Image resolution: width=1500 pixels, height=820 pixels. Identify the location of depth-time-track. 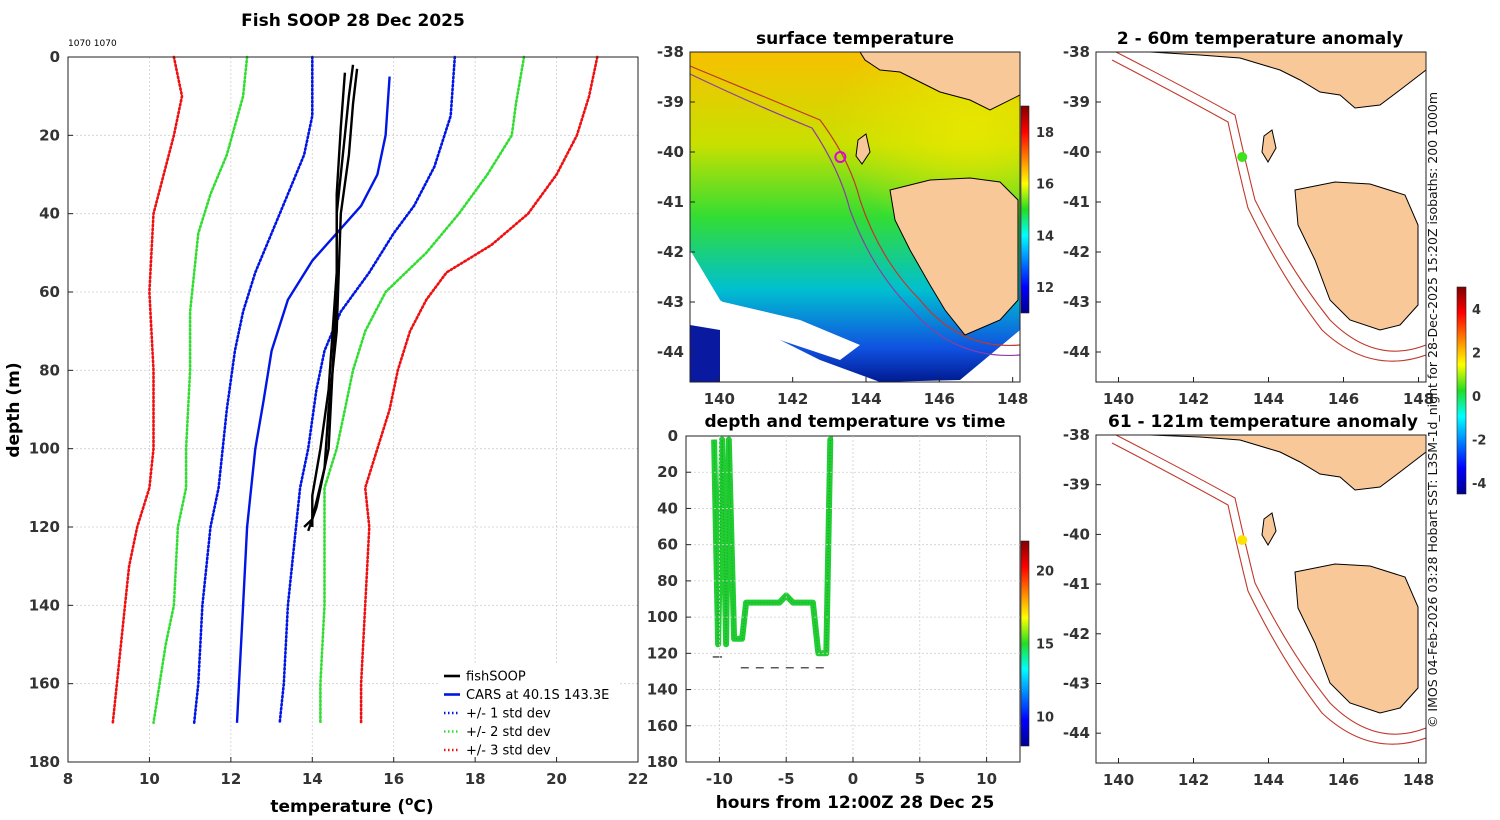
(772, 546).